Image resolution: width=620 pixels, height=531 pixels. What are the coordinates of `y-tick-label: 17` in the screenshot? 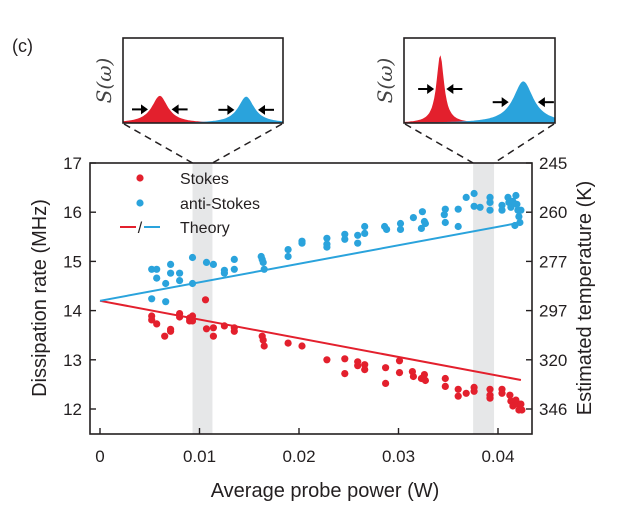 It's located at (72, 163).